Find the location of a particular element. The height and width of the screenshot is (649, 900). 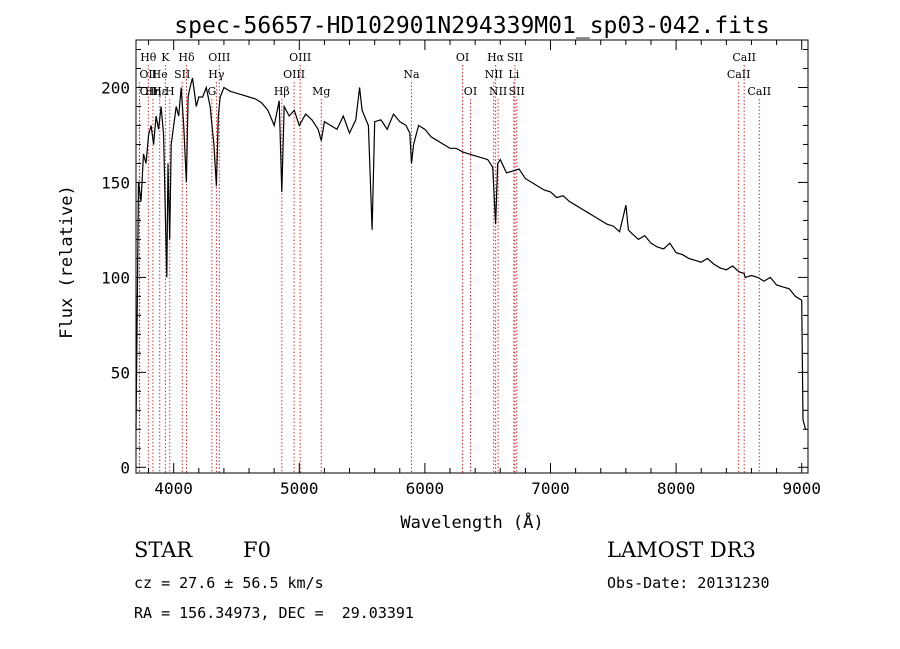

spectral-line-label: K is located at coordinates (165, 57).